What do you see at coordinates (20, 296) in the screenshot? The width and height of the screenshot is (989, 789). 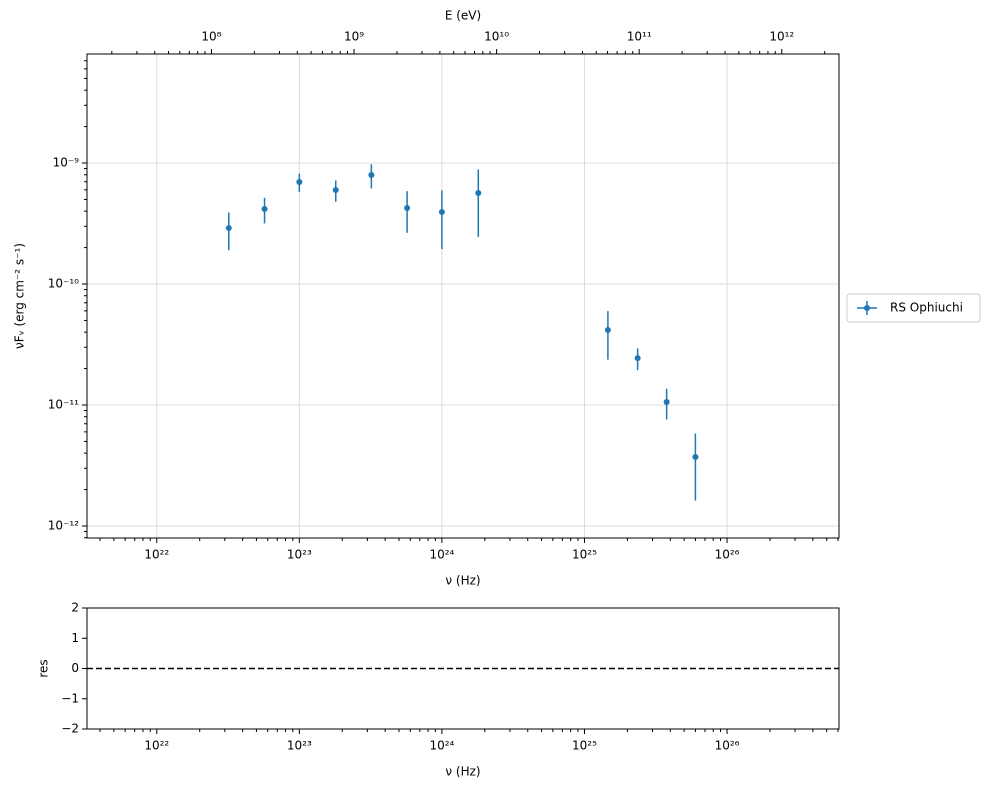 I see `y-axis-label: νFᵥ (erg cm⁻² s⁻¹)` at bounding box center [20, 296].